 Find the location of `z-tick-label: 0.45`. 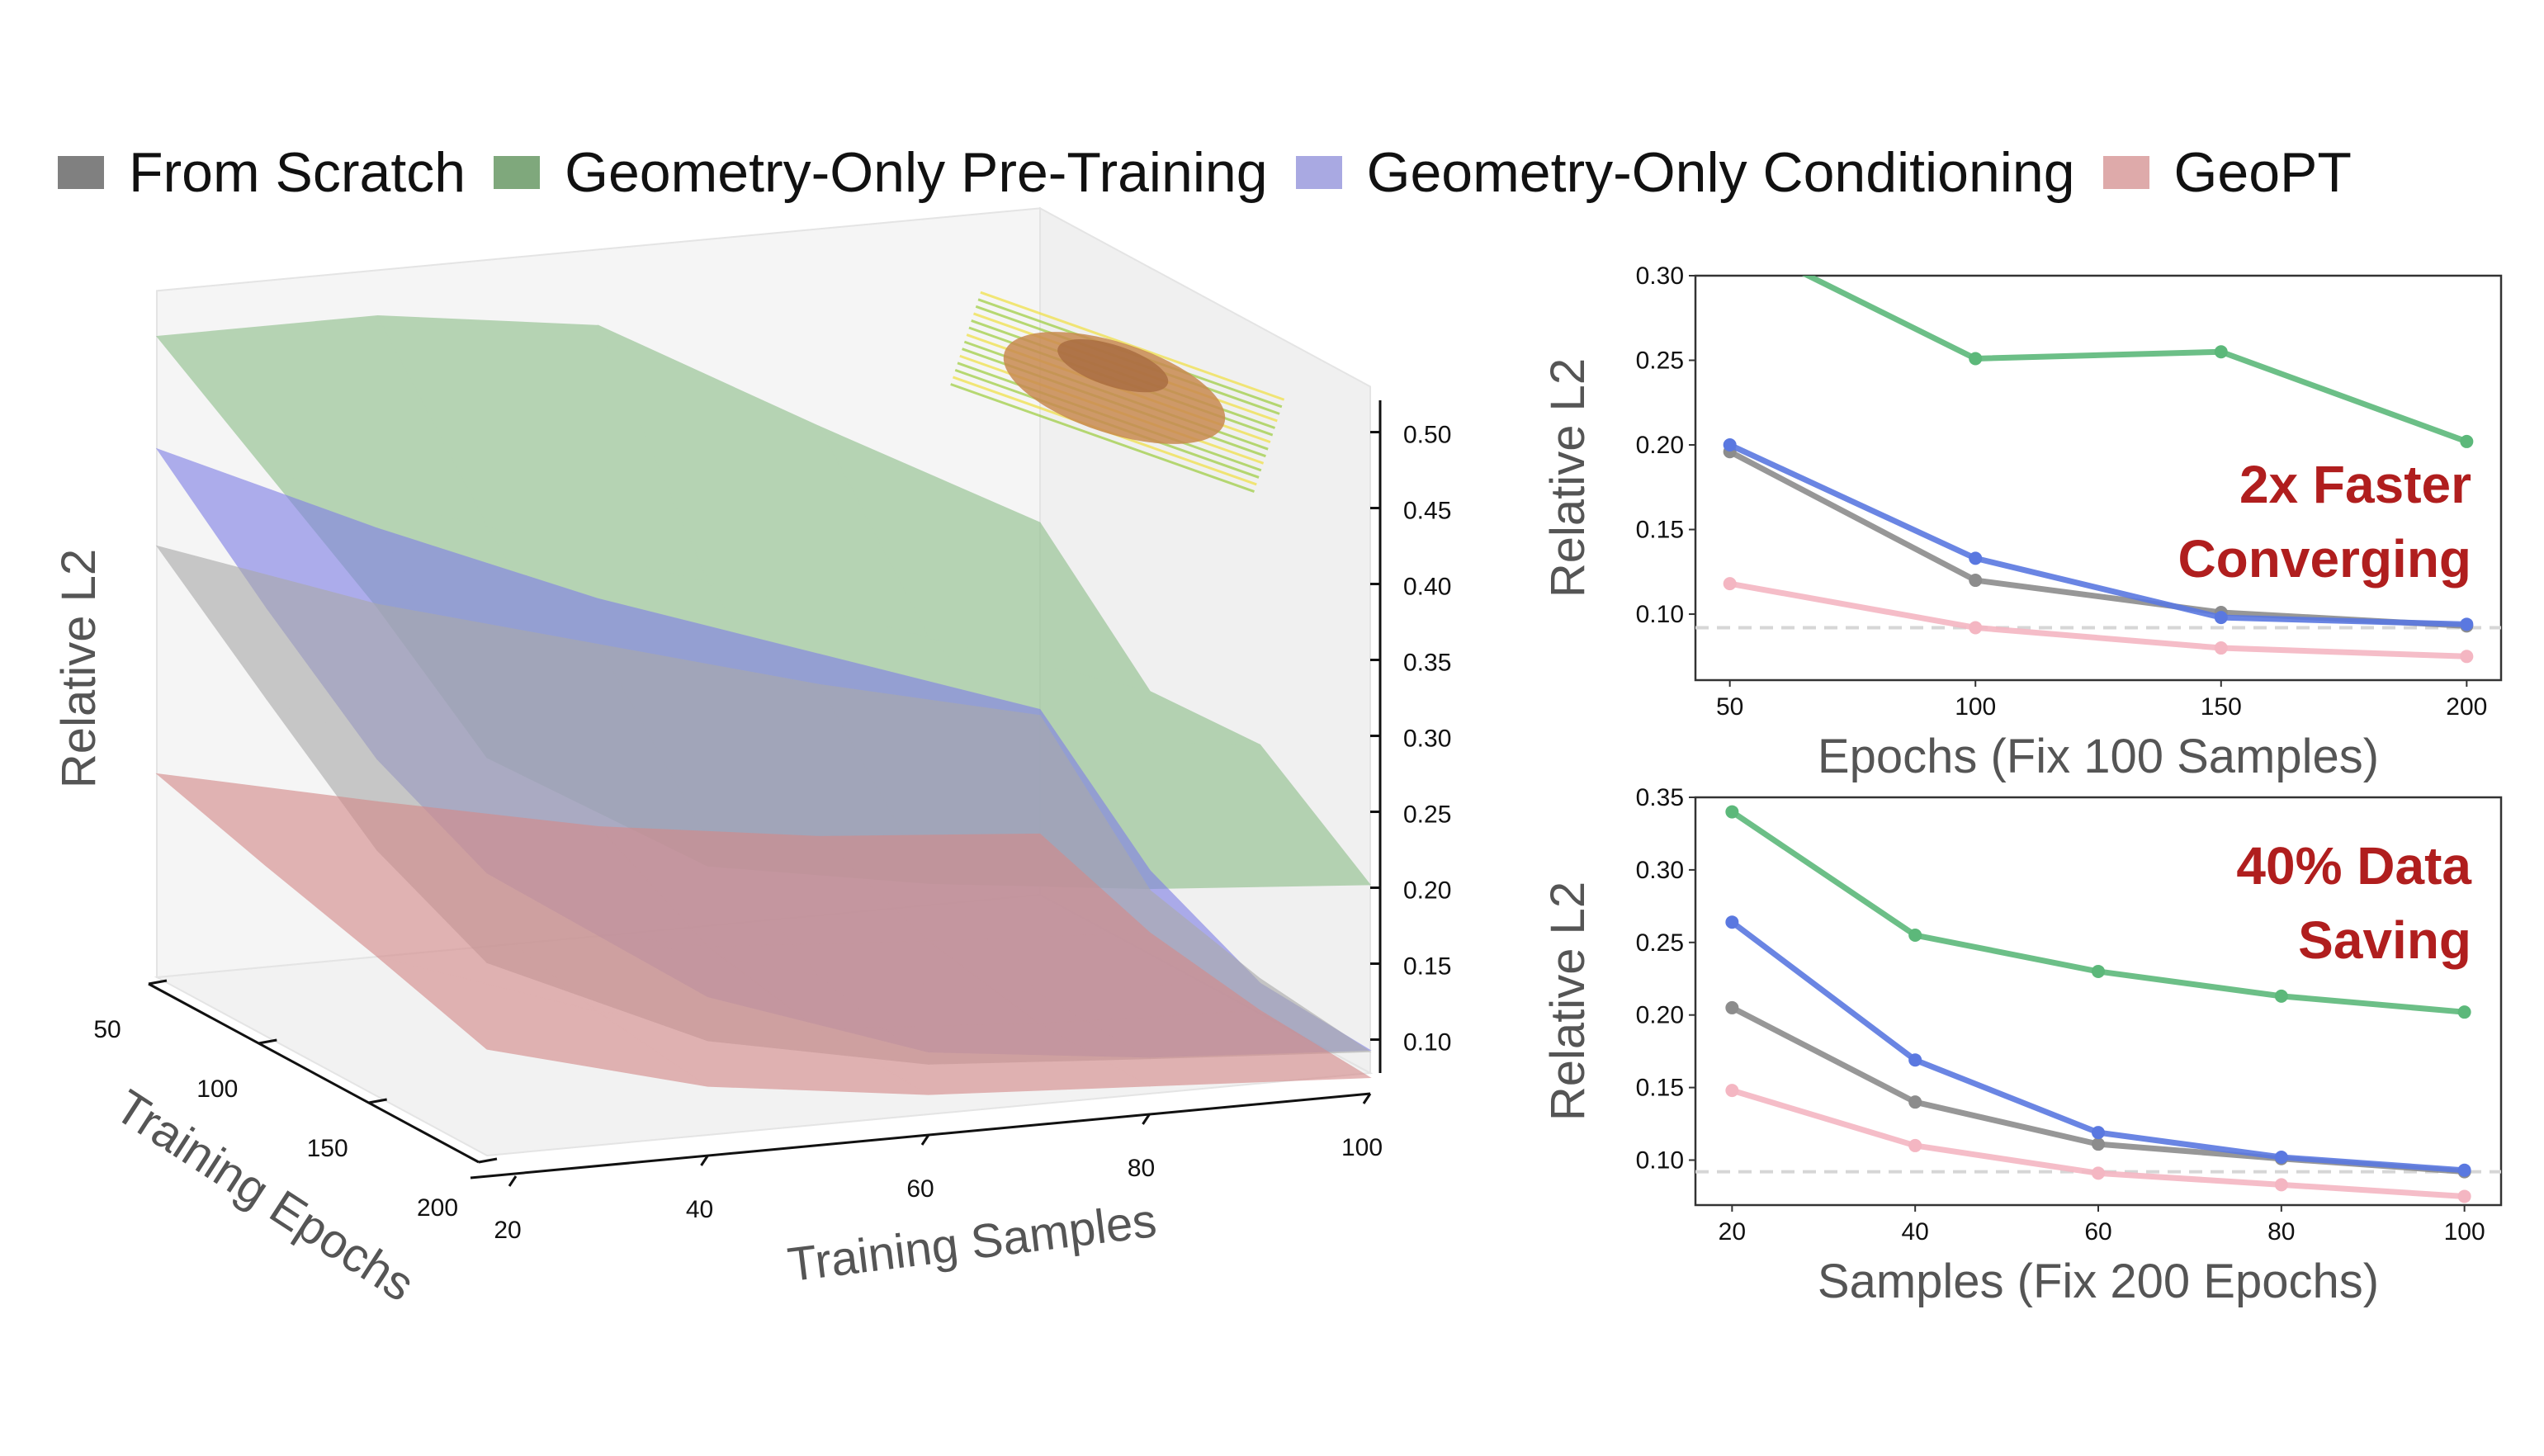

z-tick-label: 0.45 is located at coordinates (1427, 511).